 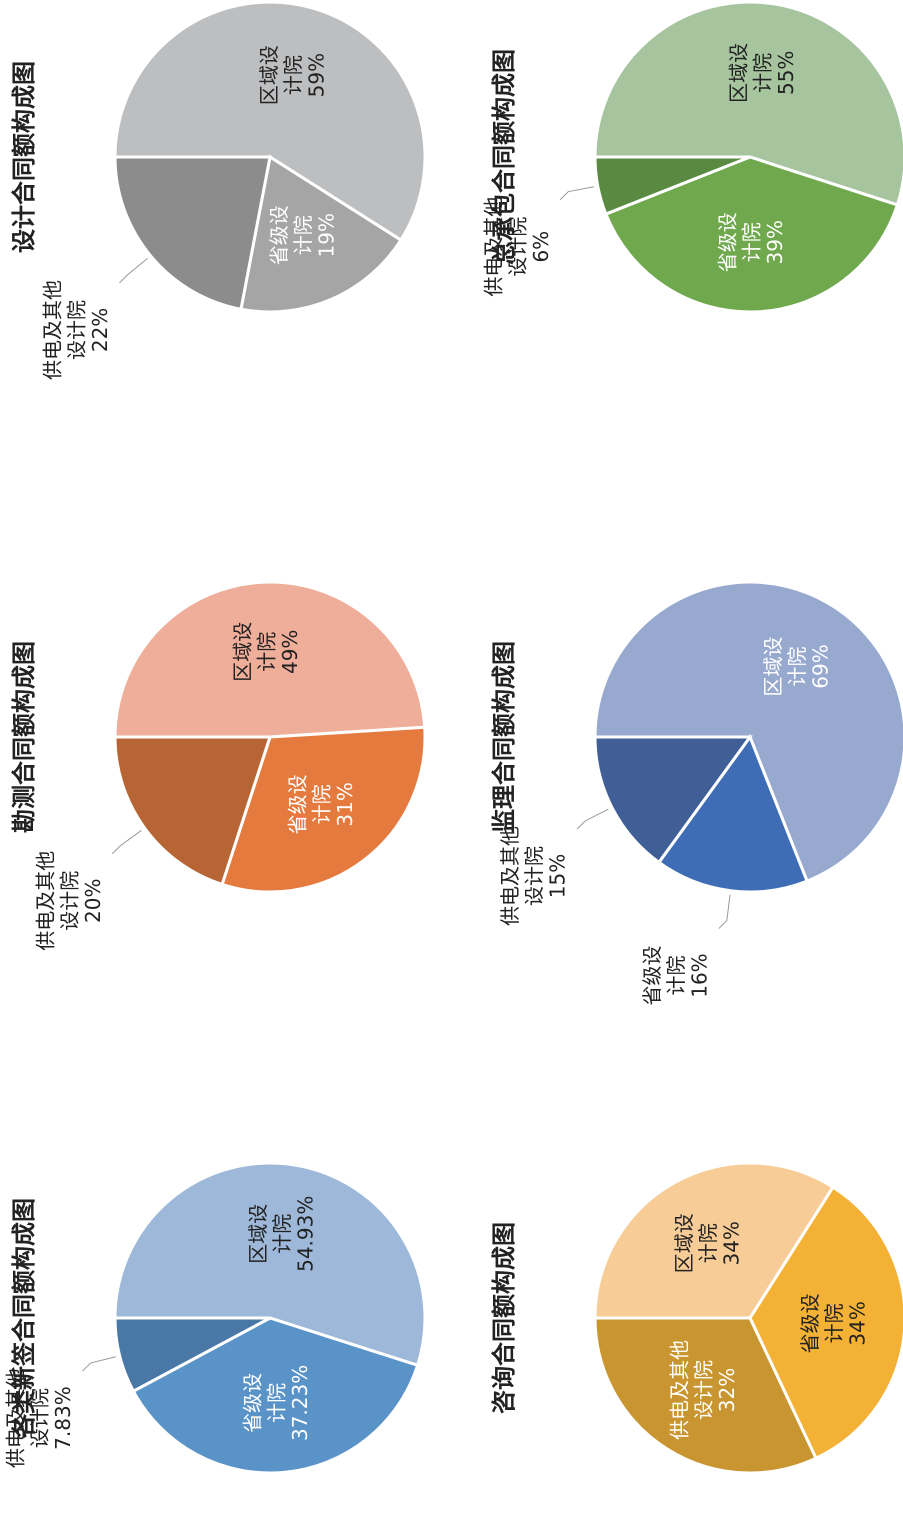 What do you see at coordinates (306, 1234) in the screenshot?
I see `slice-value-label: 54.93%` at bounding box center [306, 1234].